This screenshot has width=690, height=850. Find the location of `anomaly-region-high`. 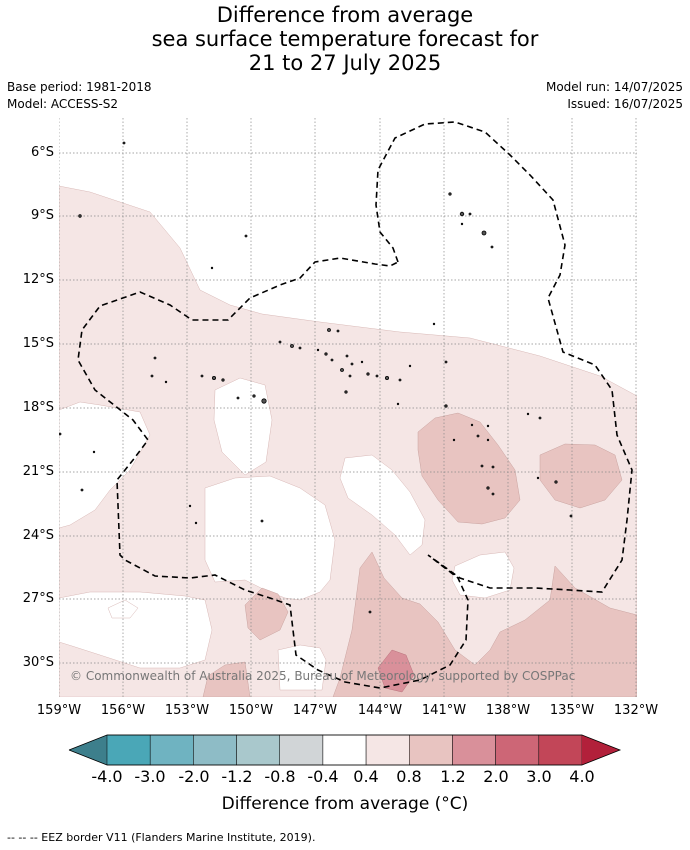

anomaly-region-high is located at coordinates (396, 671).